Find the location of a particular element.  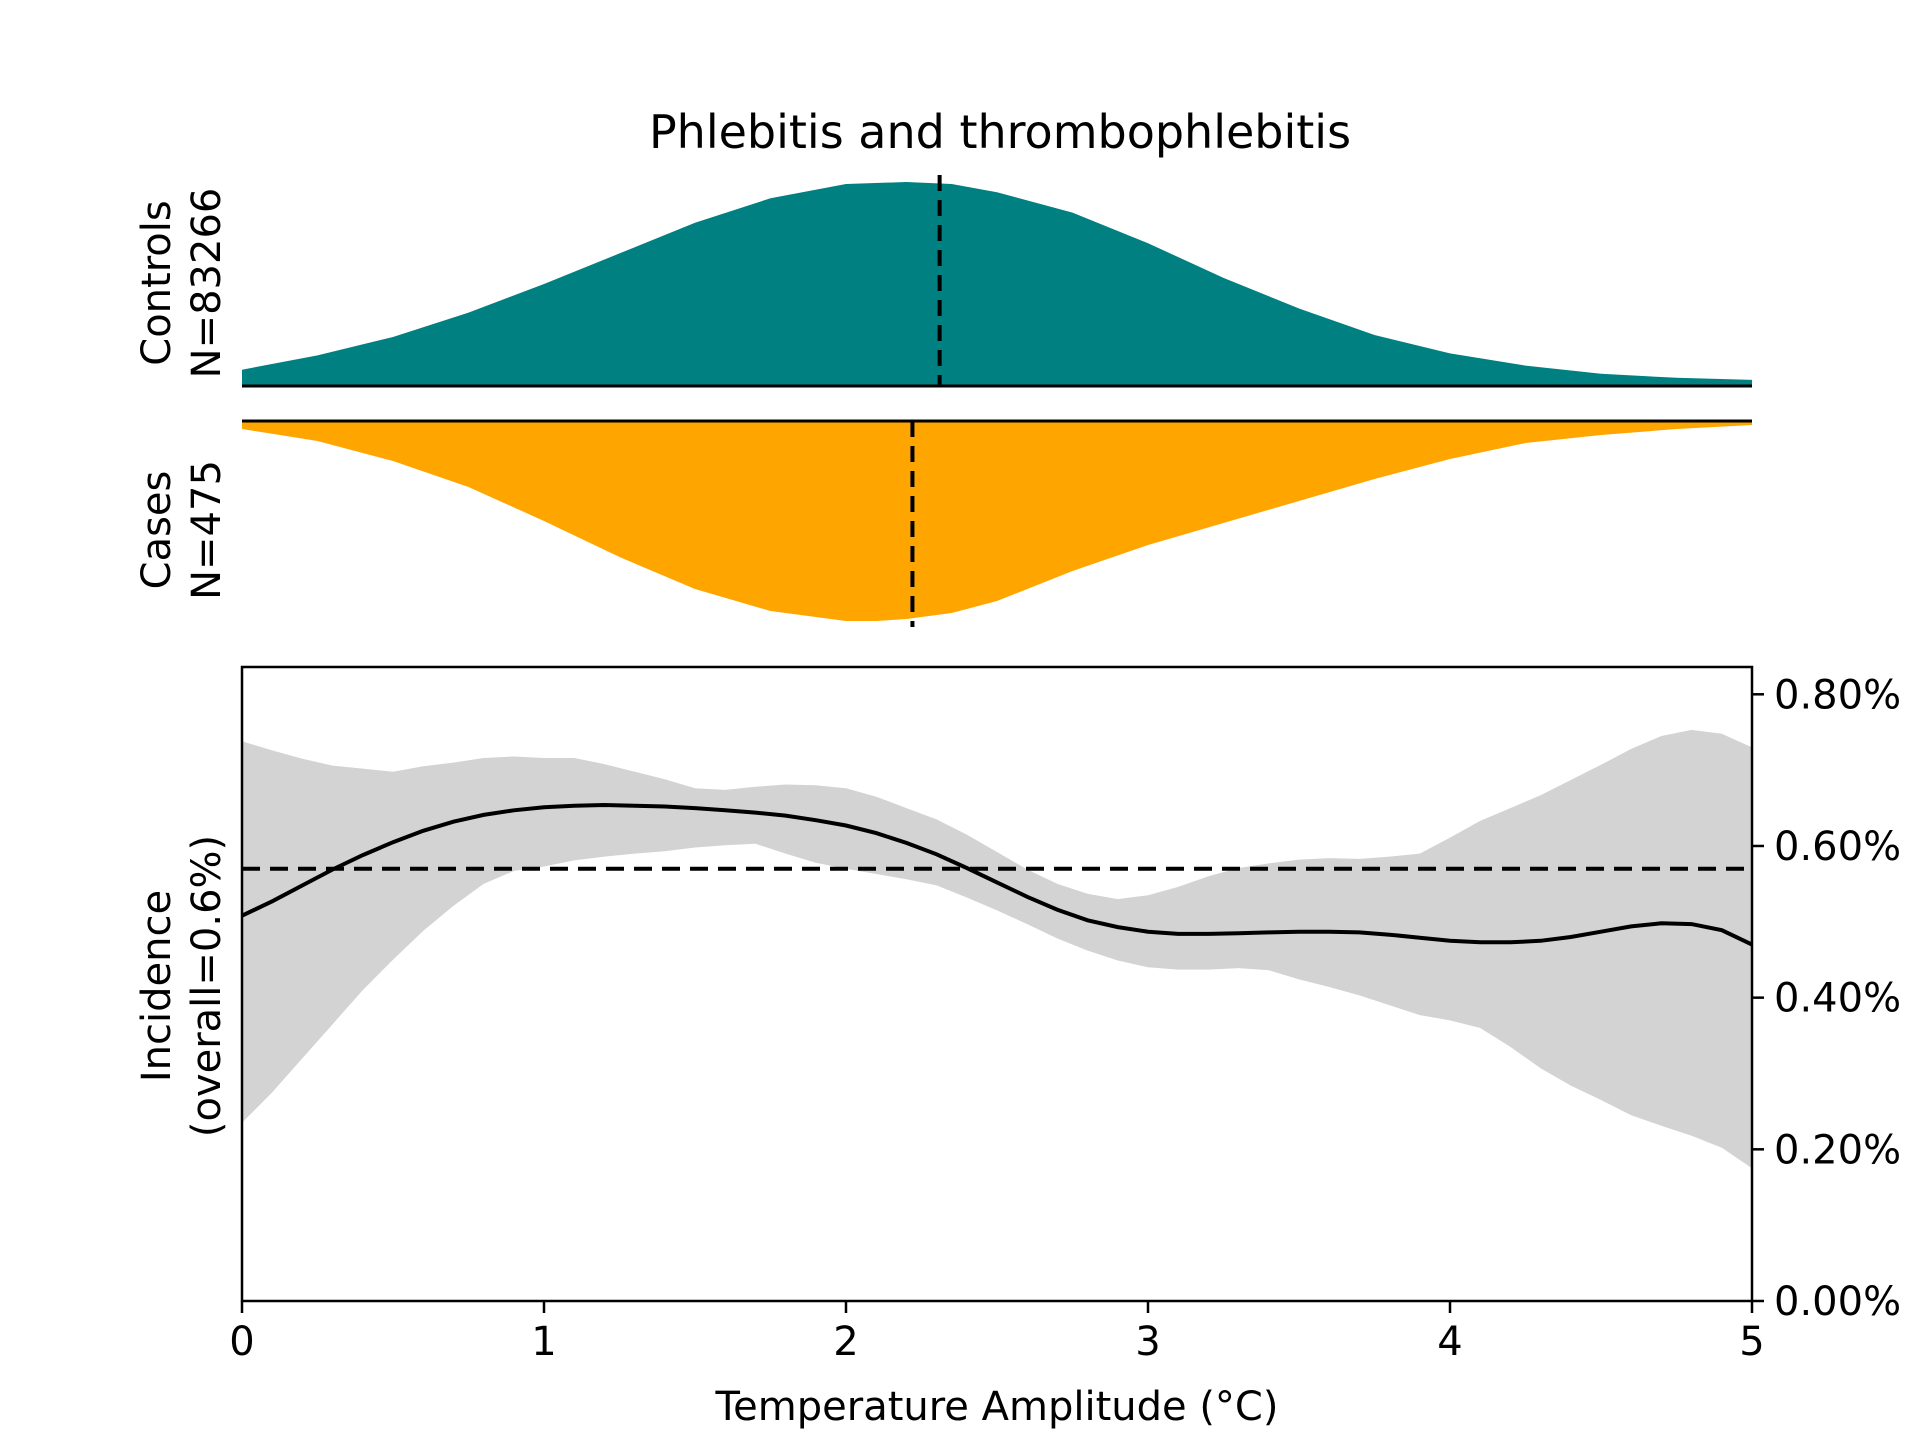

x-tick-label: 1 is located at coordinates (543, 1342).